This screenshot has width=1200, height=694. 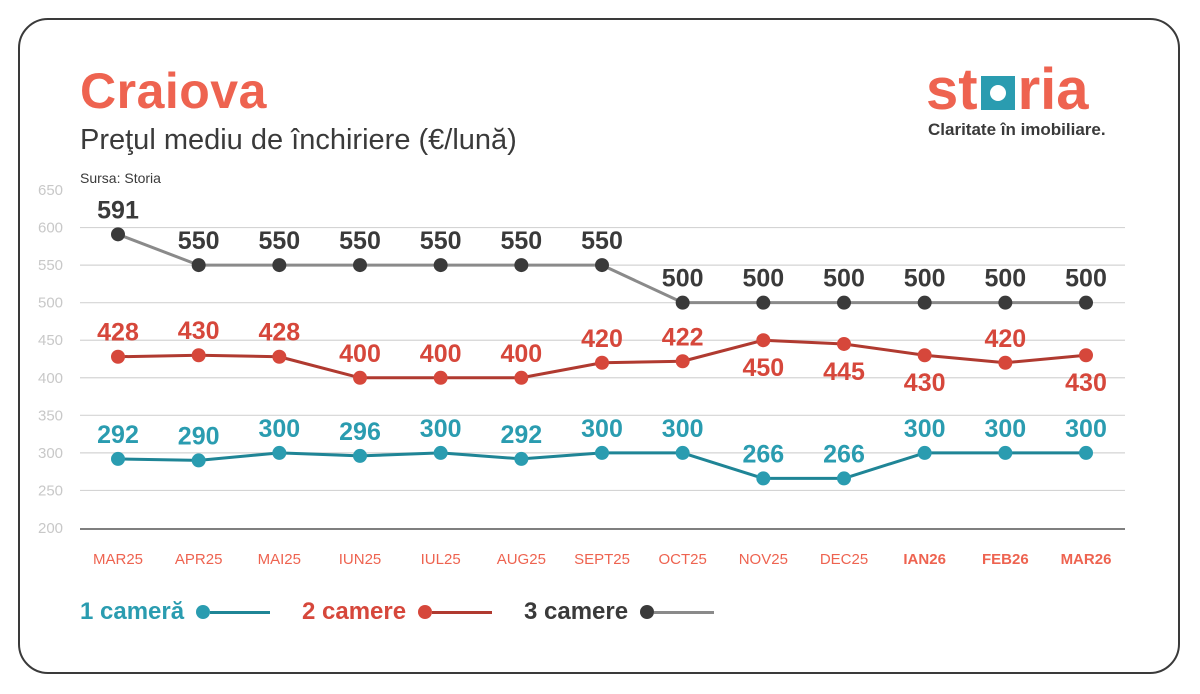 What do you see at coordinates (50, 415) in the screenshot?
I see `y-tick-label: 350` at bounding box center [50, 415].